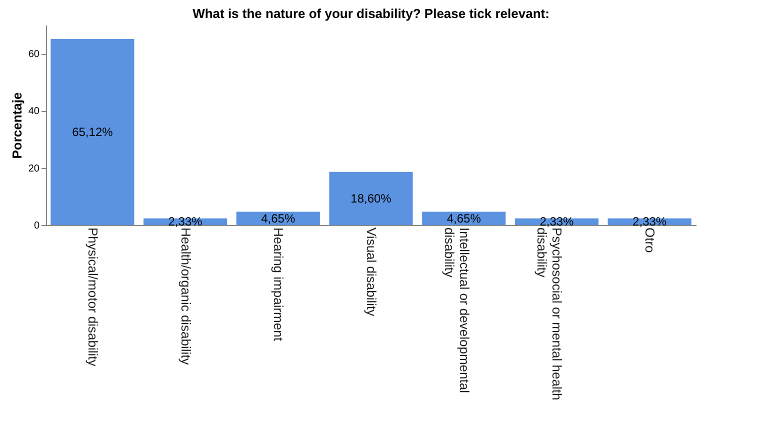  What do you see at coordinates (34, 54) in the screenshot?
I see `y-tick-label: 60` at bounding box center [34, 54].